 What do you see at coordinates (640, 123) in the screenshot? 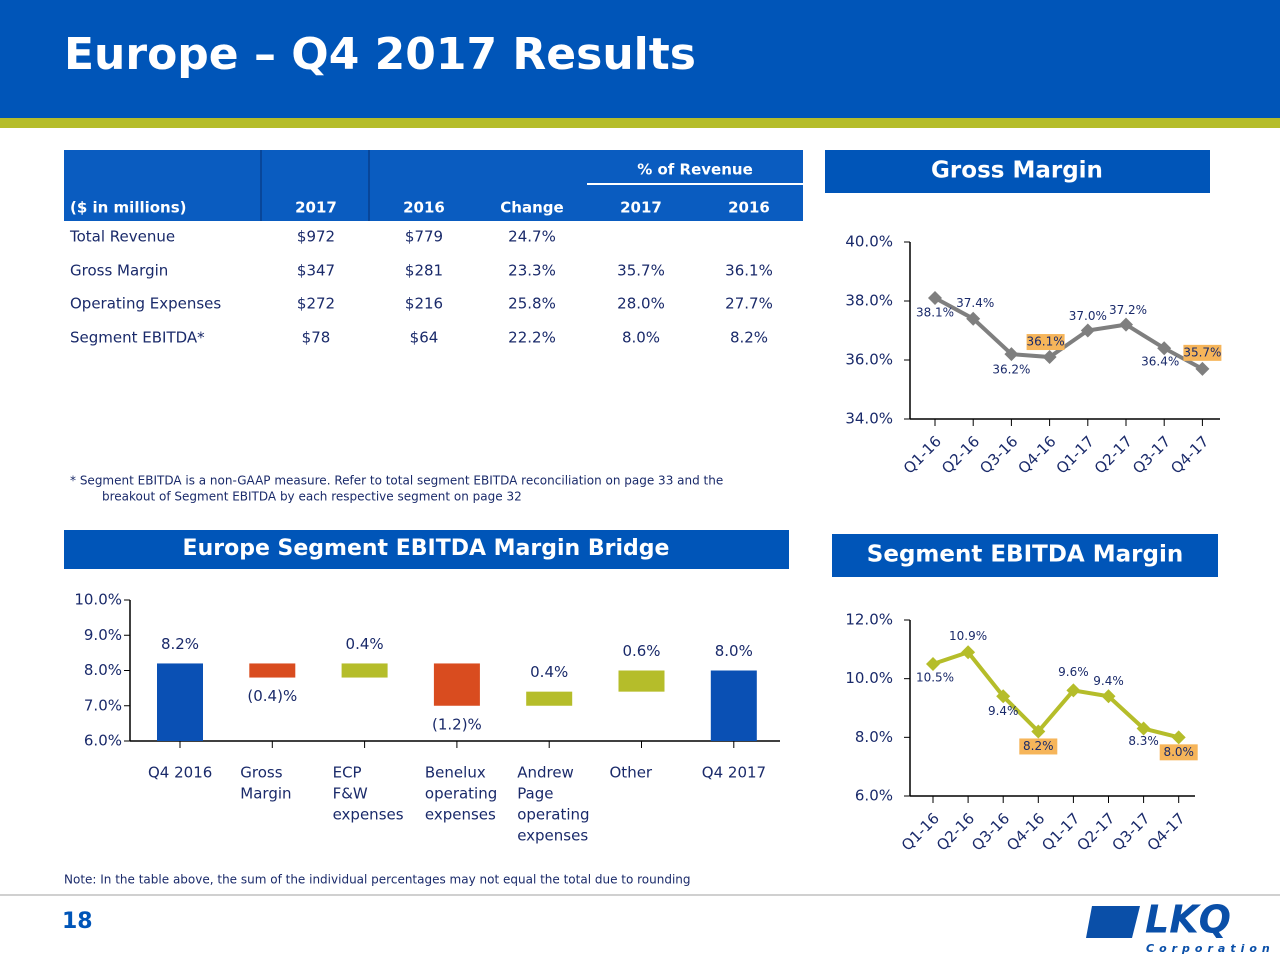
I see `header-stripe` at bounding box center [640, 123].